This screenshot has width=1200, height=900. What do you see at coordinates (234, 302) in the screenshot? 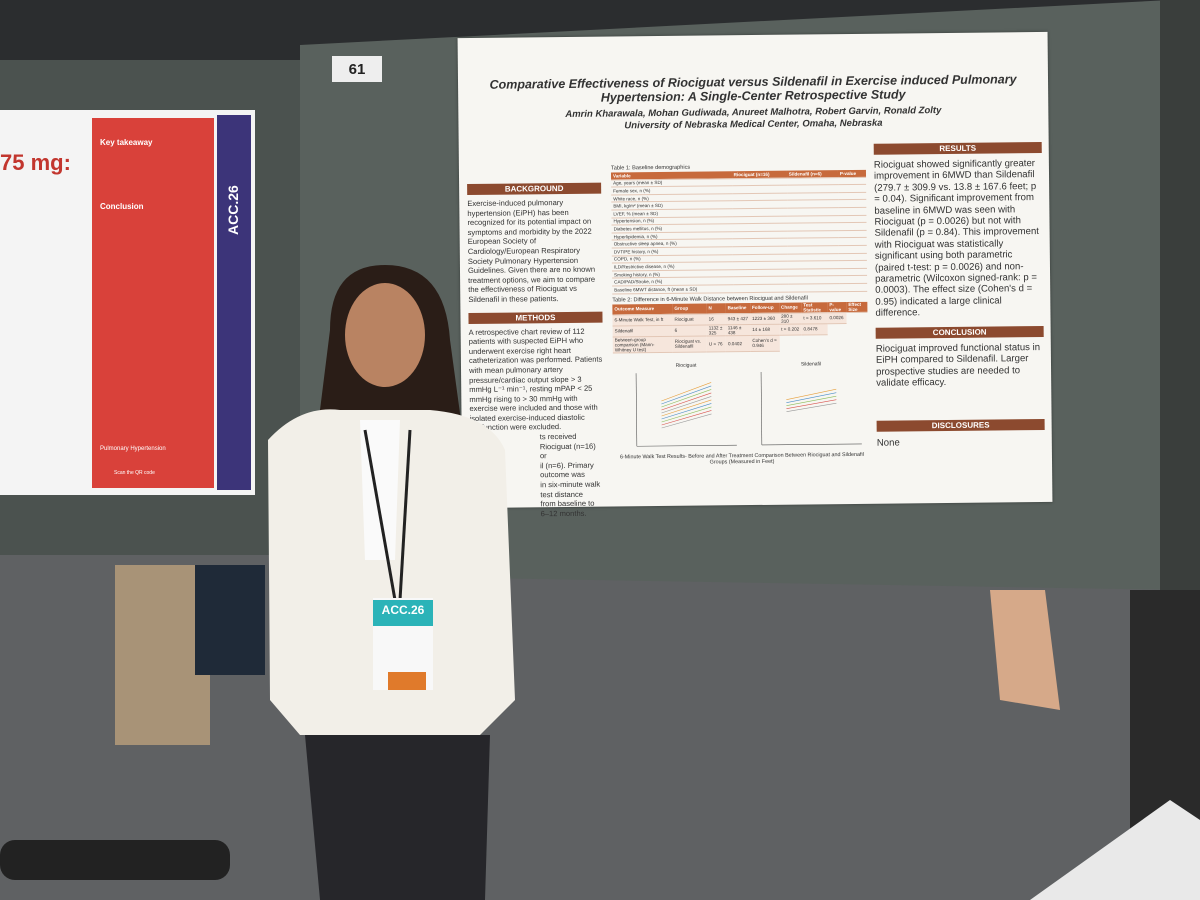
I see `left-poster-strip: ACC.26` at bounding box center [234, 302].